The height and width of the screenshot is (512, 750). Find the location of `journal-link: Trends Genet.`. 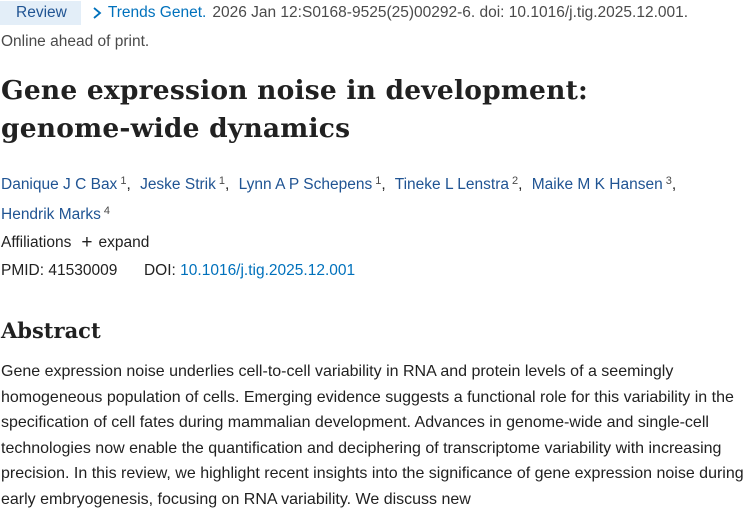

journal-link: Trends Genet. is located at coordinates (157, 12).